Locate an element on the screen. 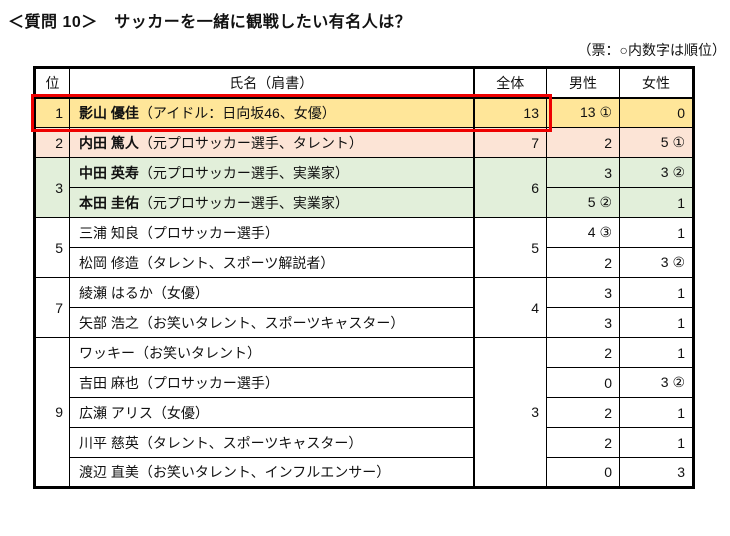 This screenshot has height=536, width=730. female-cell: 0 is located at coordinates (656, 112).